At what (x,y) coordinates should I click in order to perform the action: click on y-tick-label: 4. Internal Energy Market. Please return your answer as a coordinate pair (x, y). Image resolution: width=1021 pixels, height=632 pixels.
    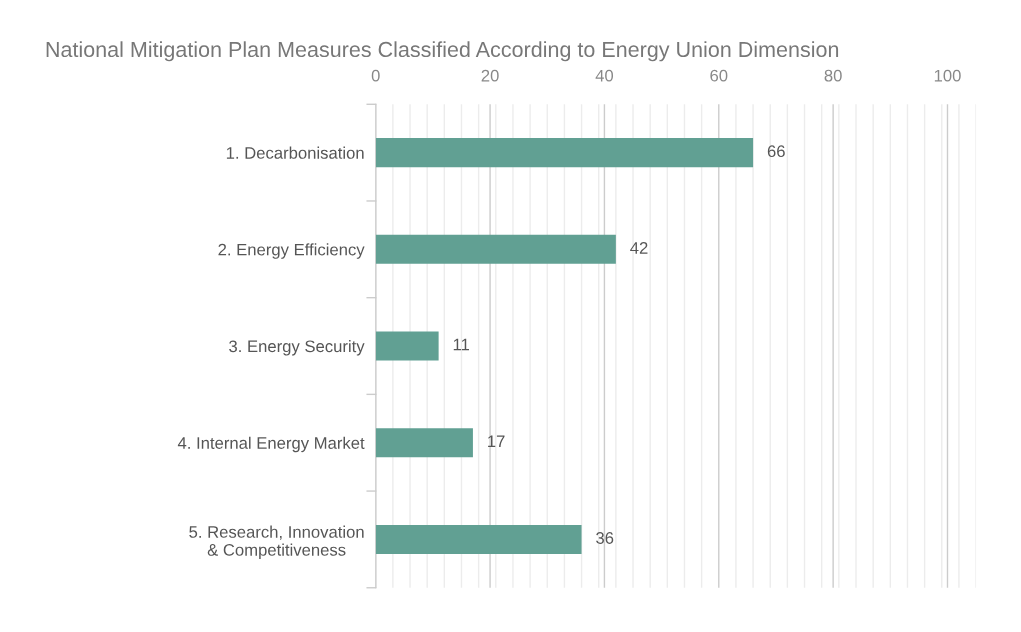
    Looking at the image, I should click on (271, 444).